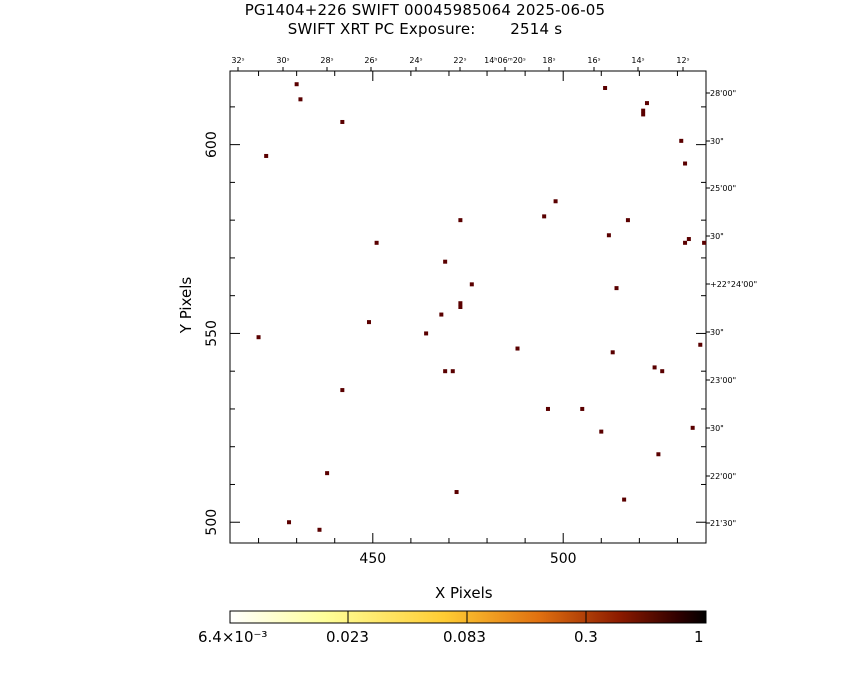 The width and height of the screenshot is (850, 680). Describe the element at coordinates (425, 29) in the screenshot. I see `chart-subtitle: SWIFT XRT PC Exposure: 2514 s` at that location.